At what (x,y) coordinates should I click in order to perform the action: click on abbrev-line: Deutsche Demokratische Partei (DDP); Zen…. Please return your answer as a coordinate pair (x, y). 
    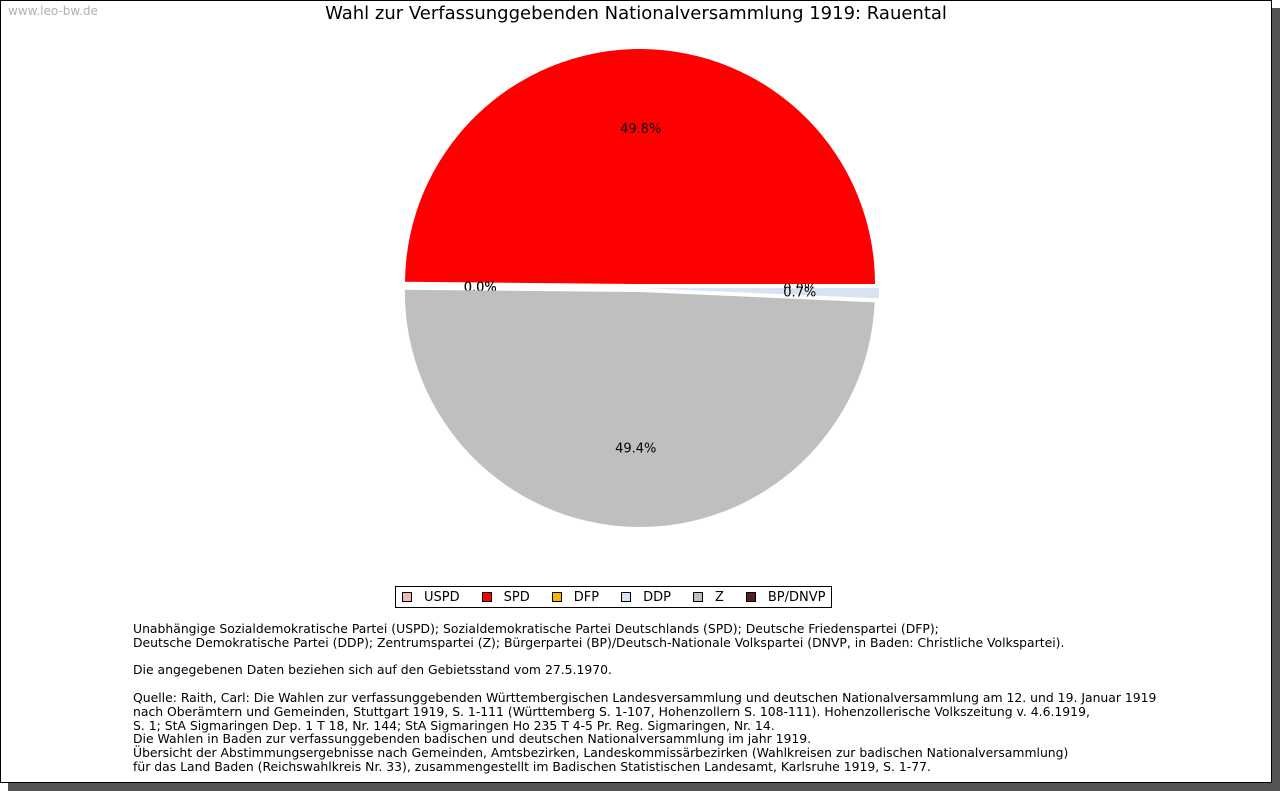
    Looking at the image, I should click on (599, 642).